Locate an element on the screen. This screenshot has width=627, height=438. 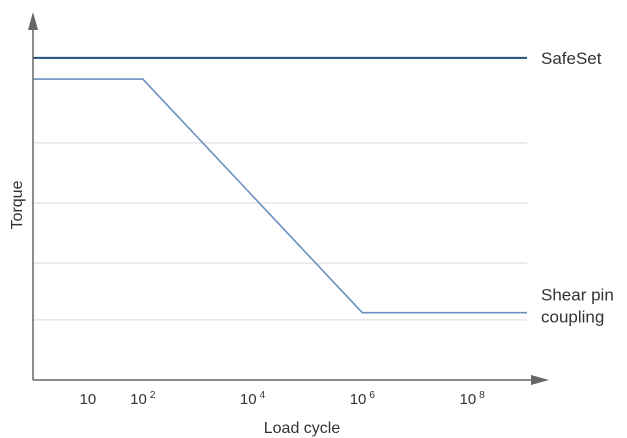
x-tick-label: 10 is located at coordinates (88, 399).